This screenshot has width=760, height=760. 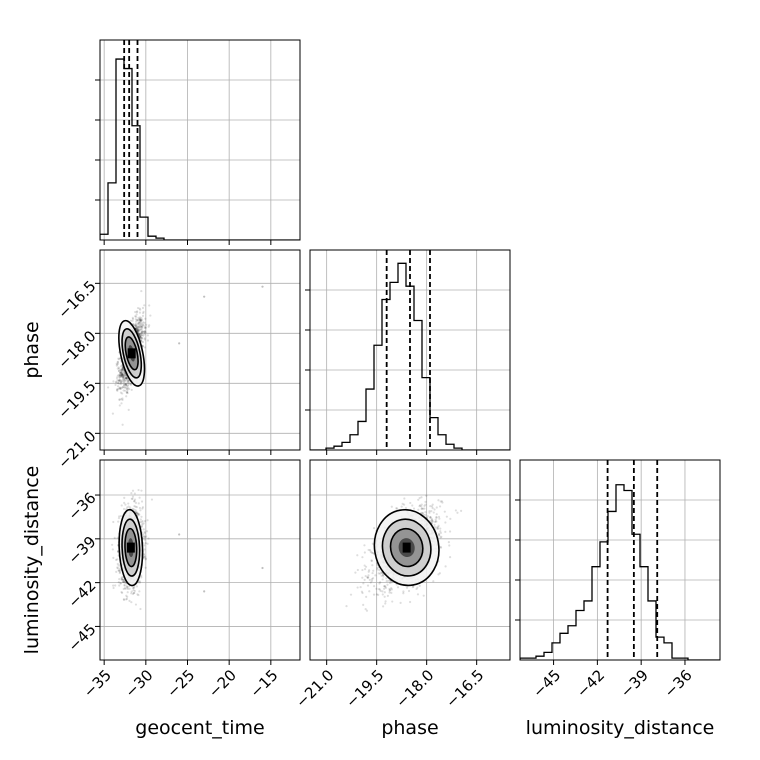 What do you see at coordinates (409, 728) in the screenshot?
I see `x-axis-label-phase: phase` at bounding box center [409, 728].